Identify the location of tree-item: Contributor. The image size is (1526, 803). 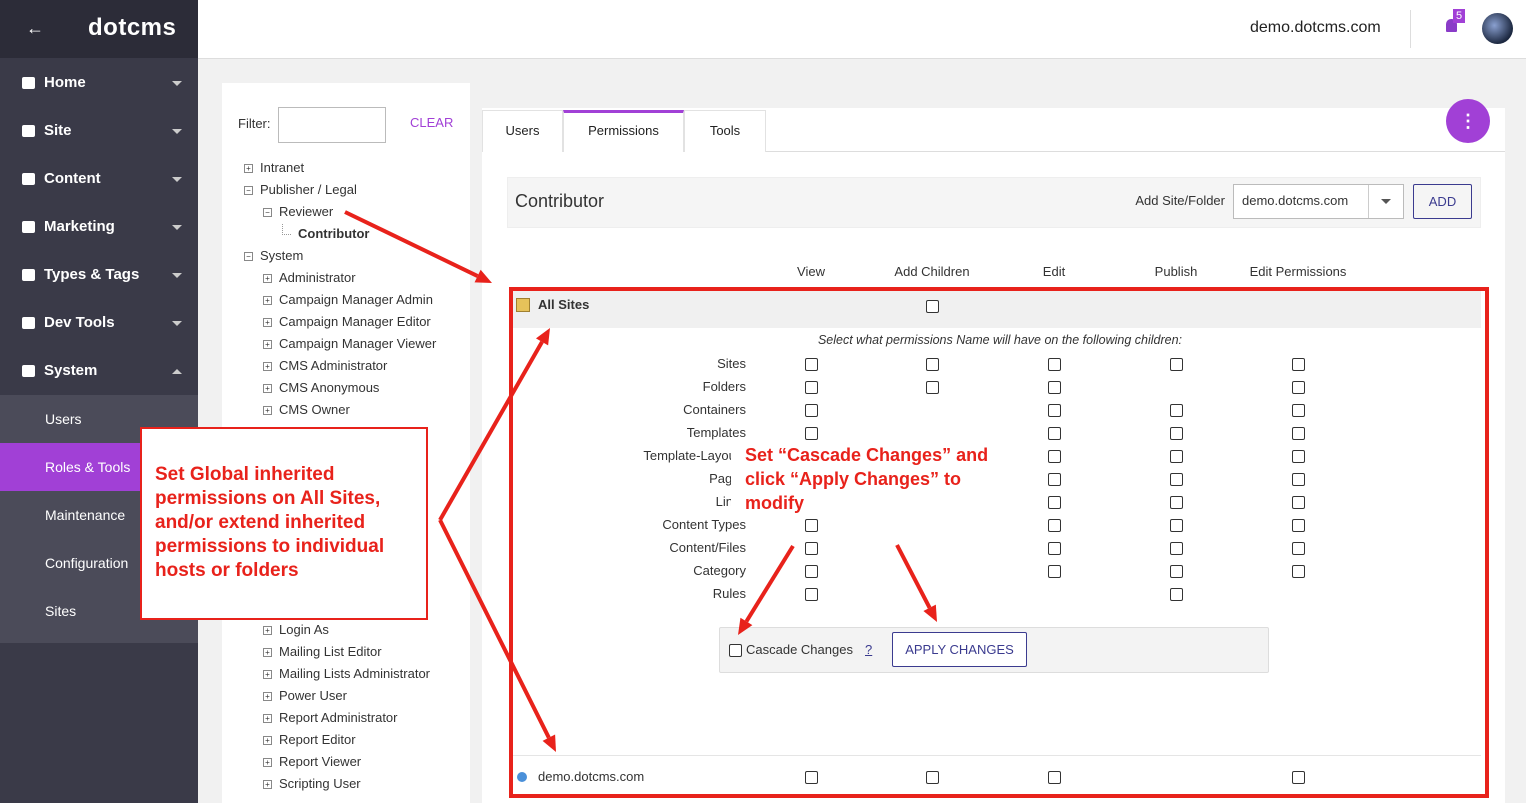
(334, 233).